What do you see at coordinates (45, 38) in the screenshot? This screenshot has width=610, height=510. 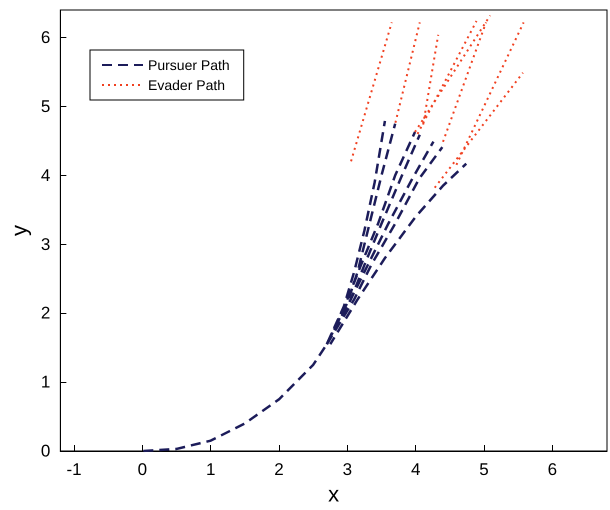 I see `y-tick-label: 6` at bounding box center [45, 38].